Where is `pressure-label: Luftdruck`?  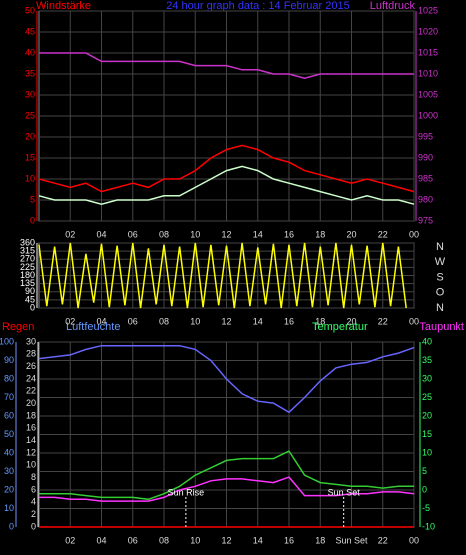 pressure-label: Luftdruck is located at coordinates (393, 6).